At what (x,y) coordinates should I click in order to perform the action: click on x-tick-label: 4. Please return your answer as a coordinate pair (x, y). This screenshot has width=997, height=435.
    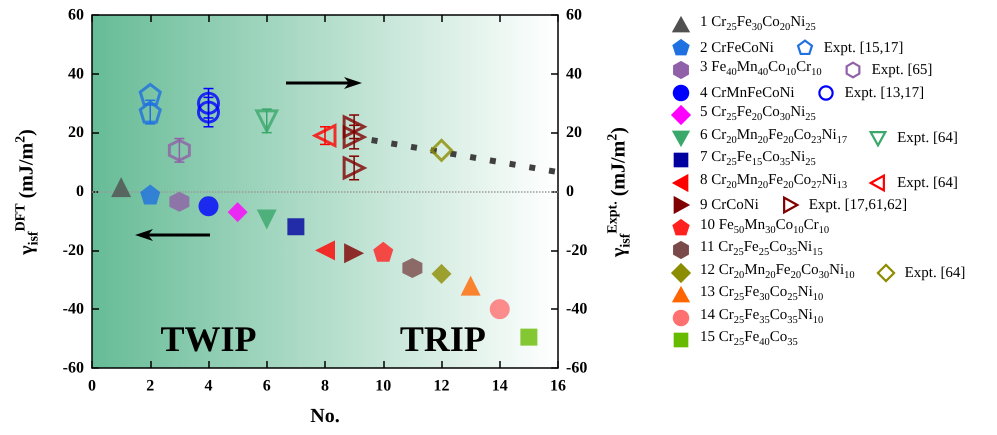
    Looking at the image, I should click on (208, 386).